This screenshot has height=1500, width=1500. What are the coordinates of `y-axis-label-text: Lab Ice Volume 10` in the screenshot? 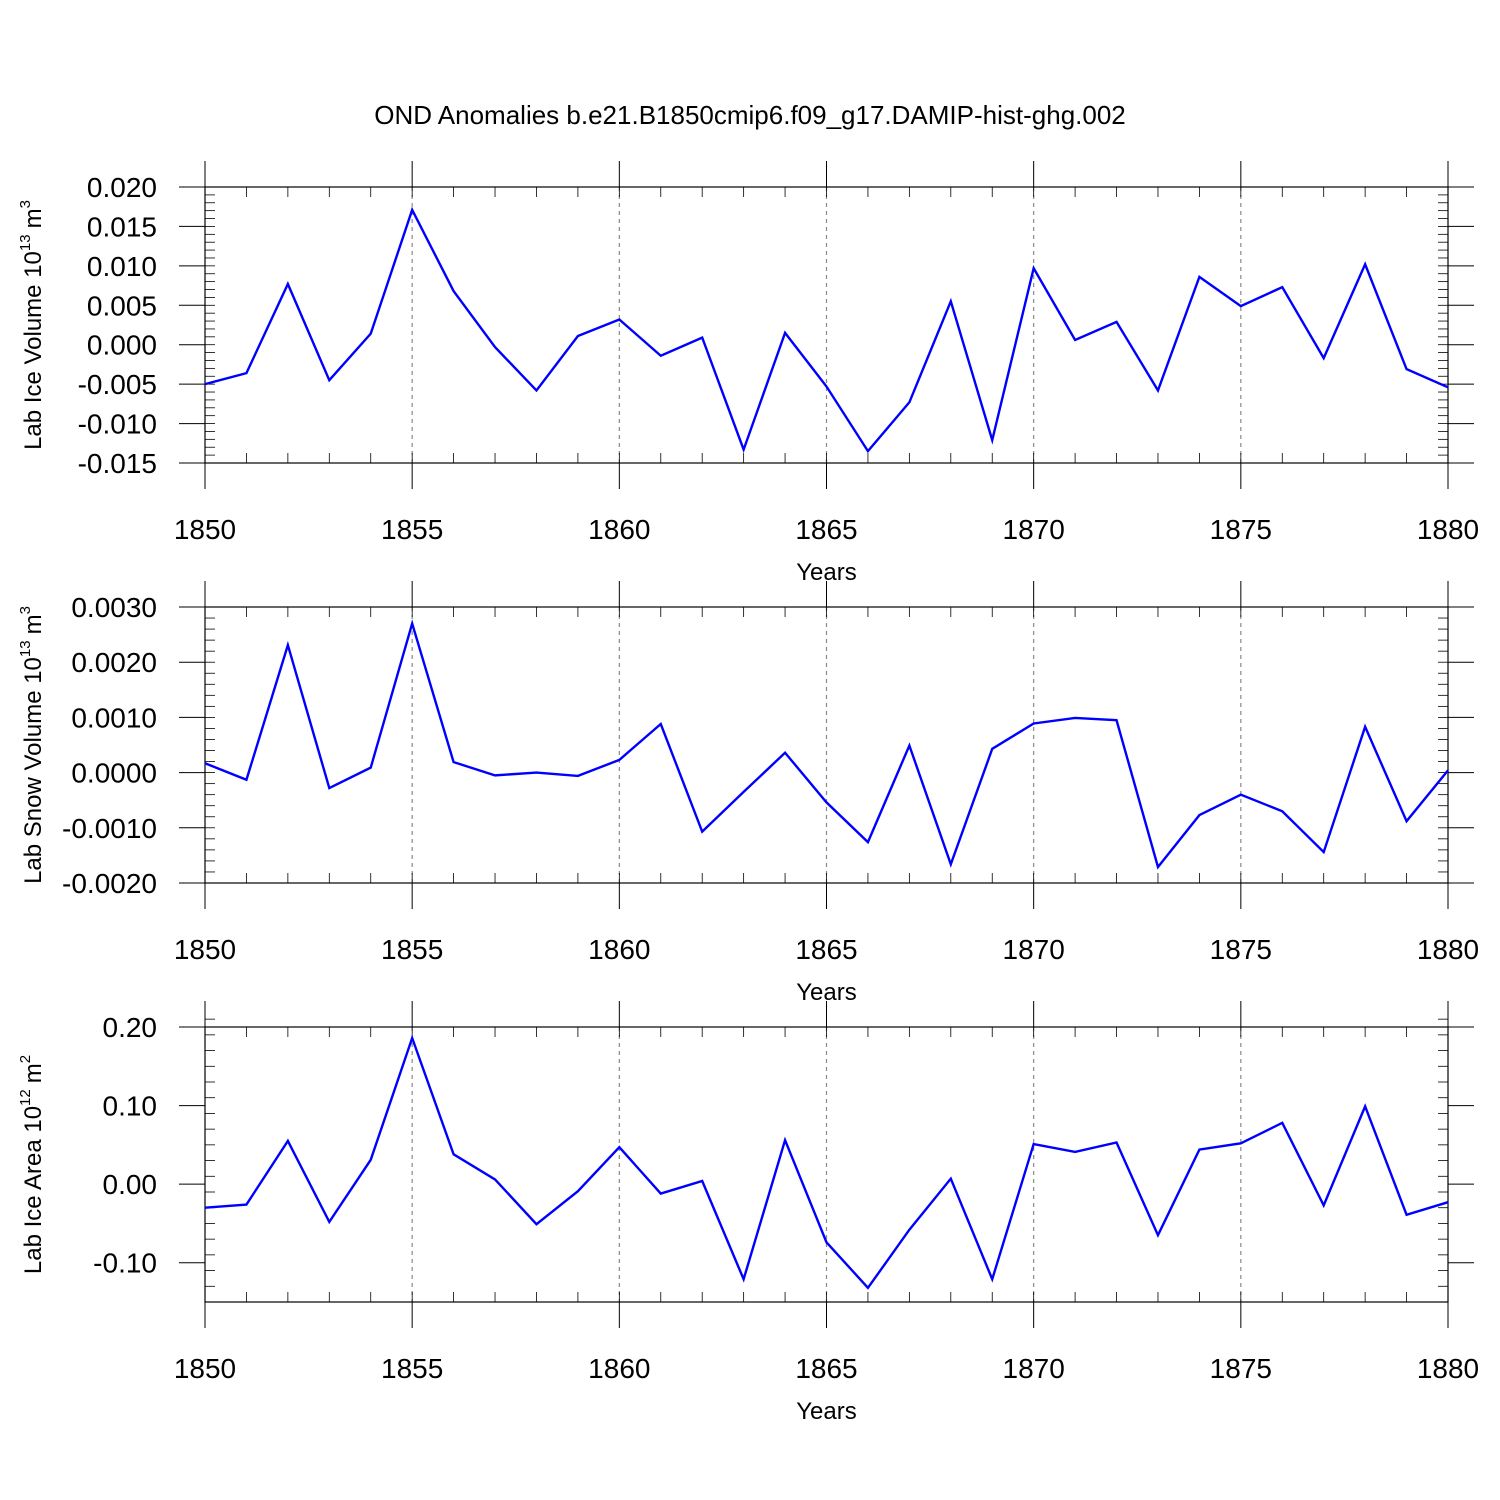 It's located at (33, 350).